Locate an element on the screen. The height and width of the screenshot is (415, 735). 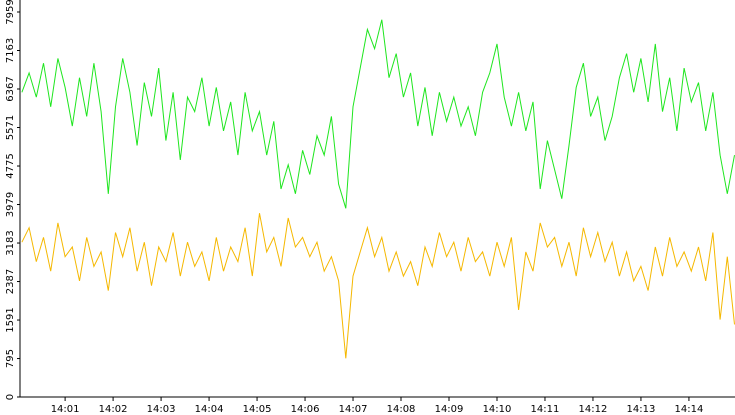
y-tick-label: 2387 is located at coordinates (10, 281).